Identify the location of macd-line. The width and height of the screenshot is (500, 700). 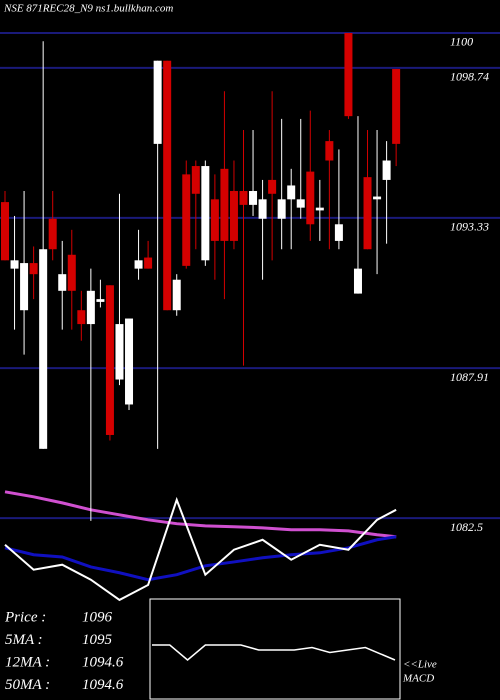
(274, 652).